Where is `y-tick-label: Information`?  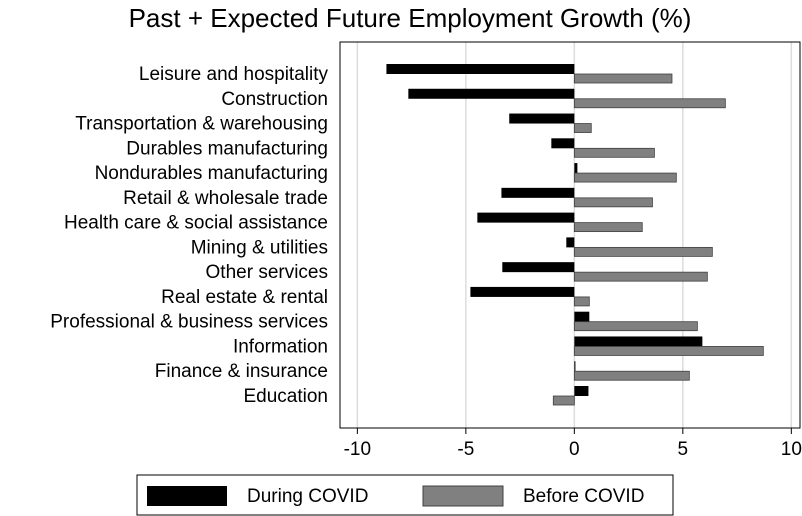
y-tick-label: Information is located at coordinates (280, 346).